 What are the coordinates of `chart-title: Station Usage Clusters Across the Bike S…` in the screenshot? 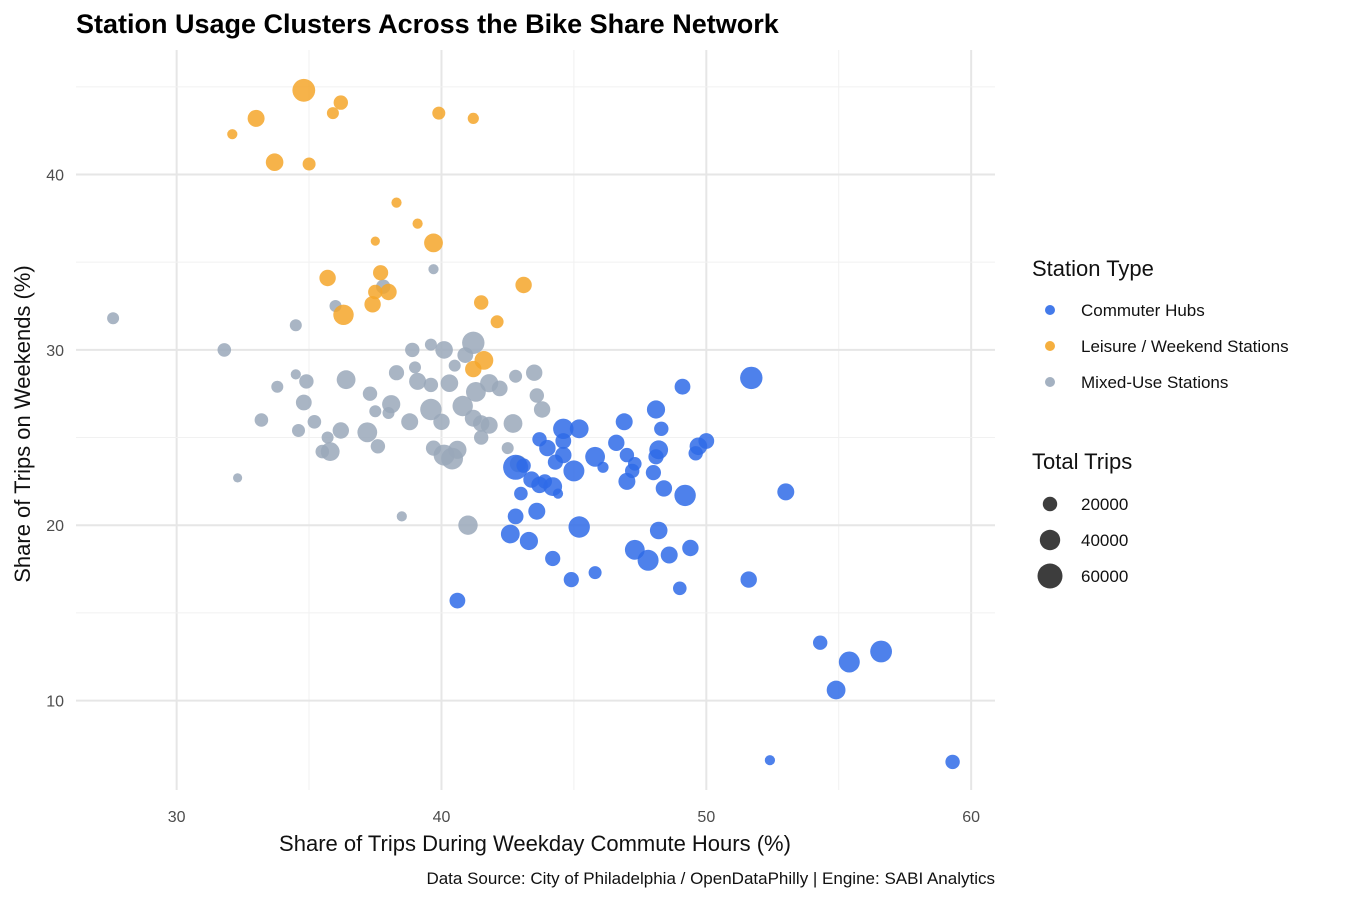 It's located at (428, 24).